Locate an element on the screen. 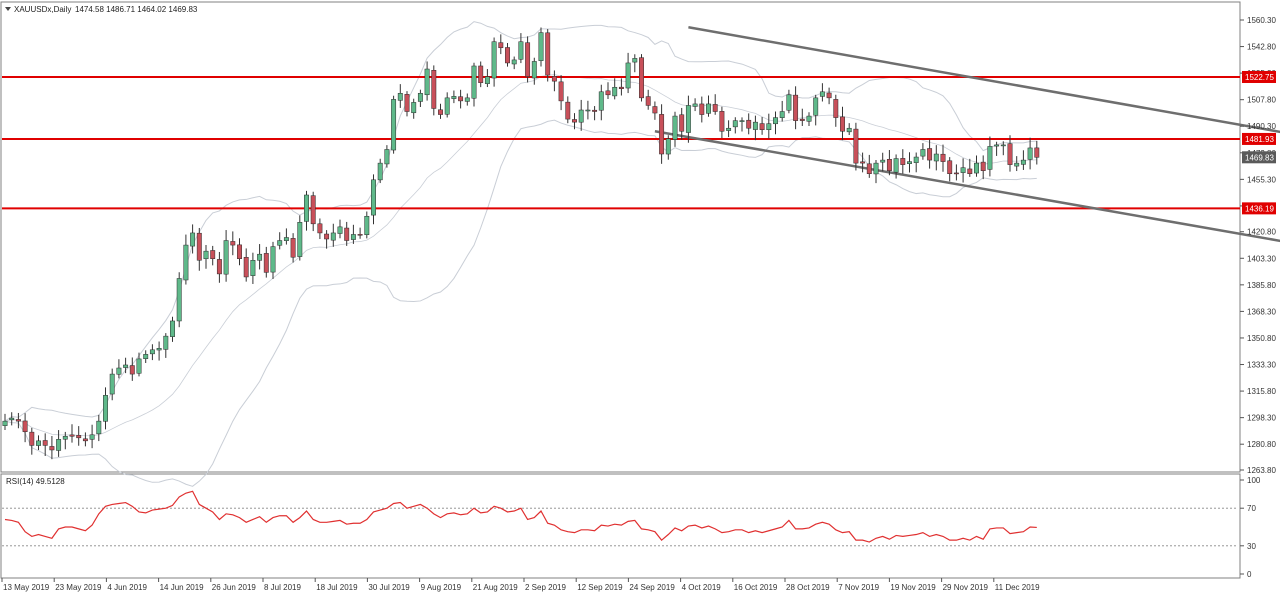 The width and height of the screenshot is (1280, 601). level-price-tag-label: 1481.93 is located at coordinates (1259, 139).